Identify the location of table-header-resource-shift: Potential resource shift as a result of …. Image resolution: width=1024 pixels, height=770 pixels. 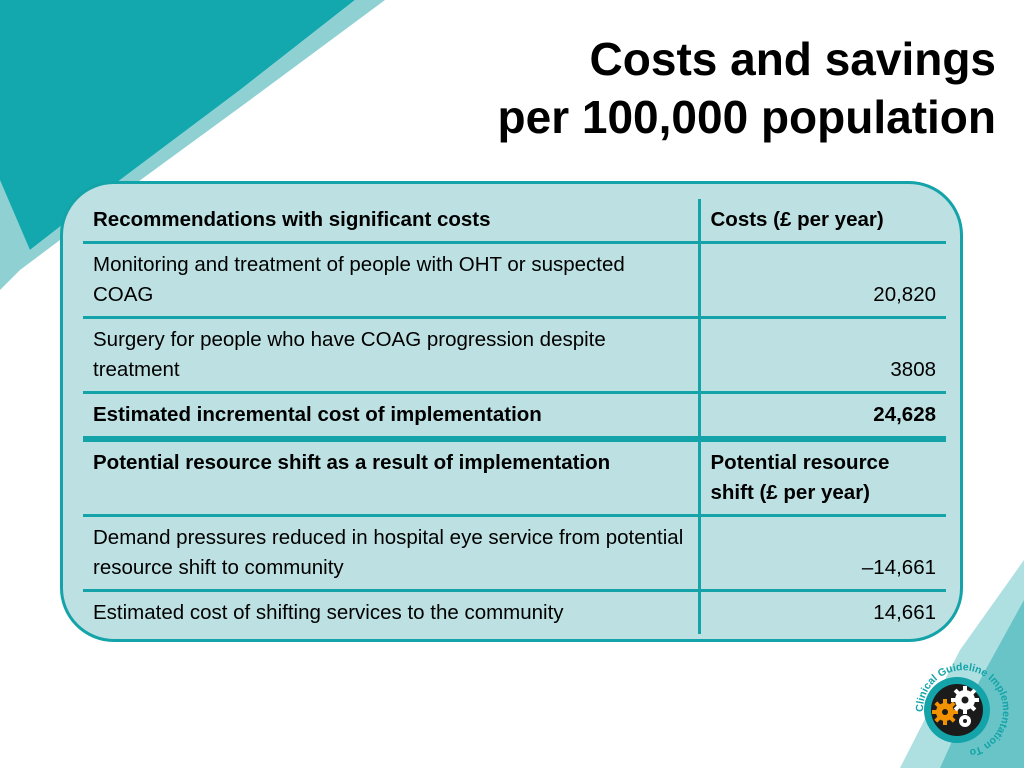
(514, 478).